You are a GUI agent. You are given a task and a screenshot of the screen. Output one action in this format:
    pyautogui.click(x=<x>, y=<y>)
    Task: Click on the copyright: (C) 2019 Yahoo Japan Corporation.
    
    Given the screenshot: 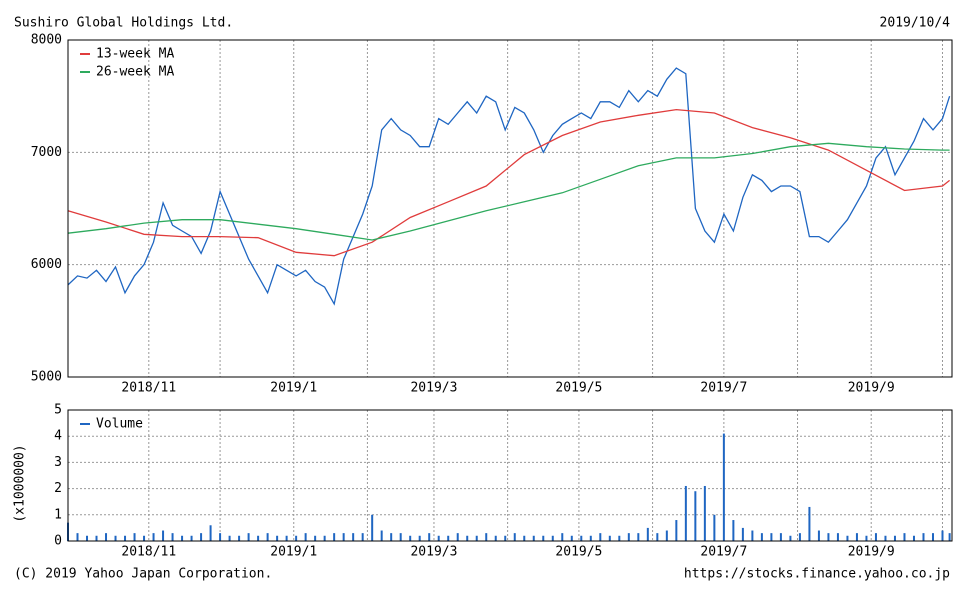 What is the action you would take?
    pyautogui.click(x=143, y=574)
    